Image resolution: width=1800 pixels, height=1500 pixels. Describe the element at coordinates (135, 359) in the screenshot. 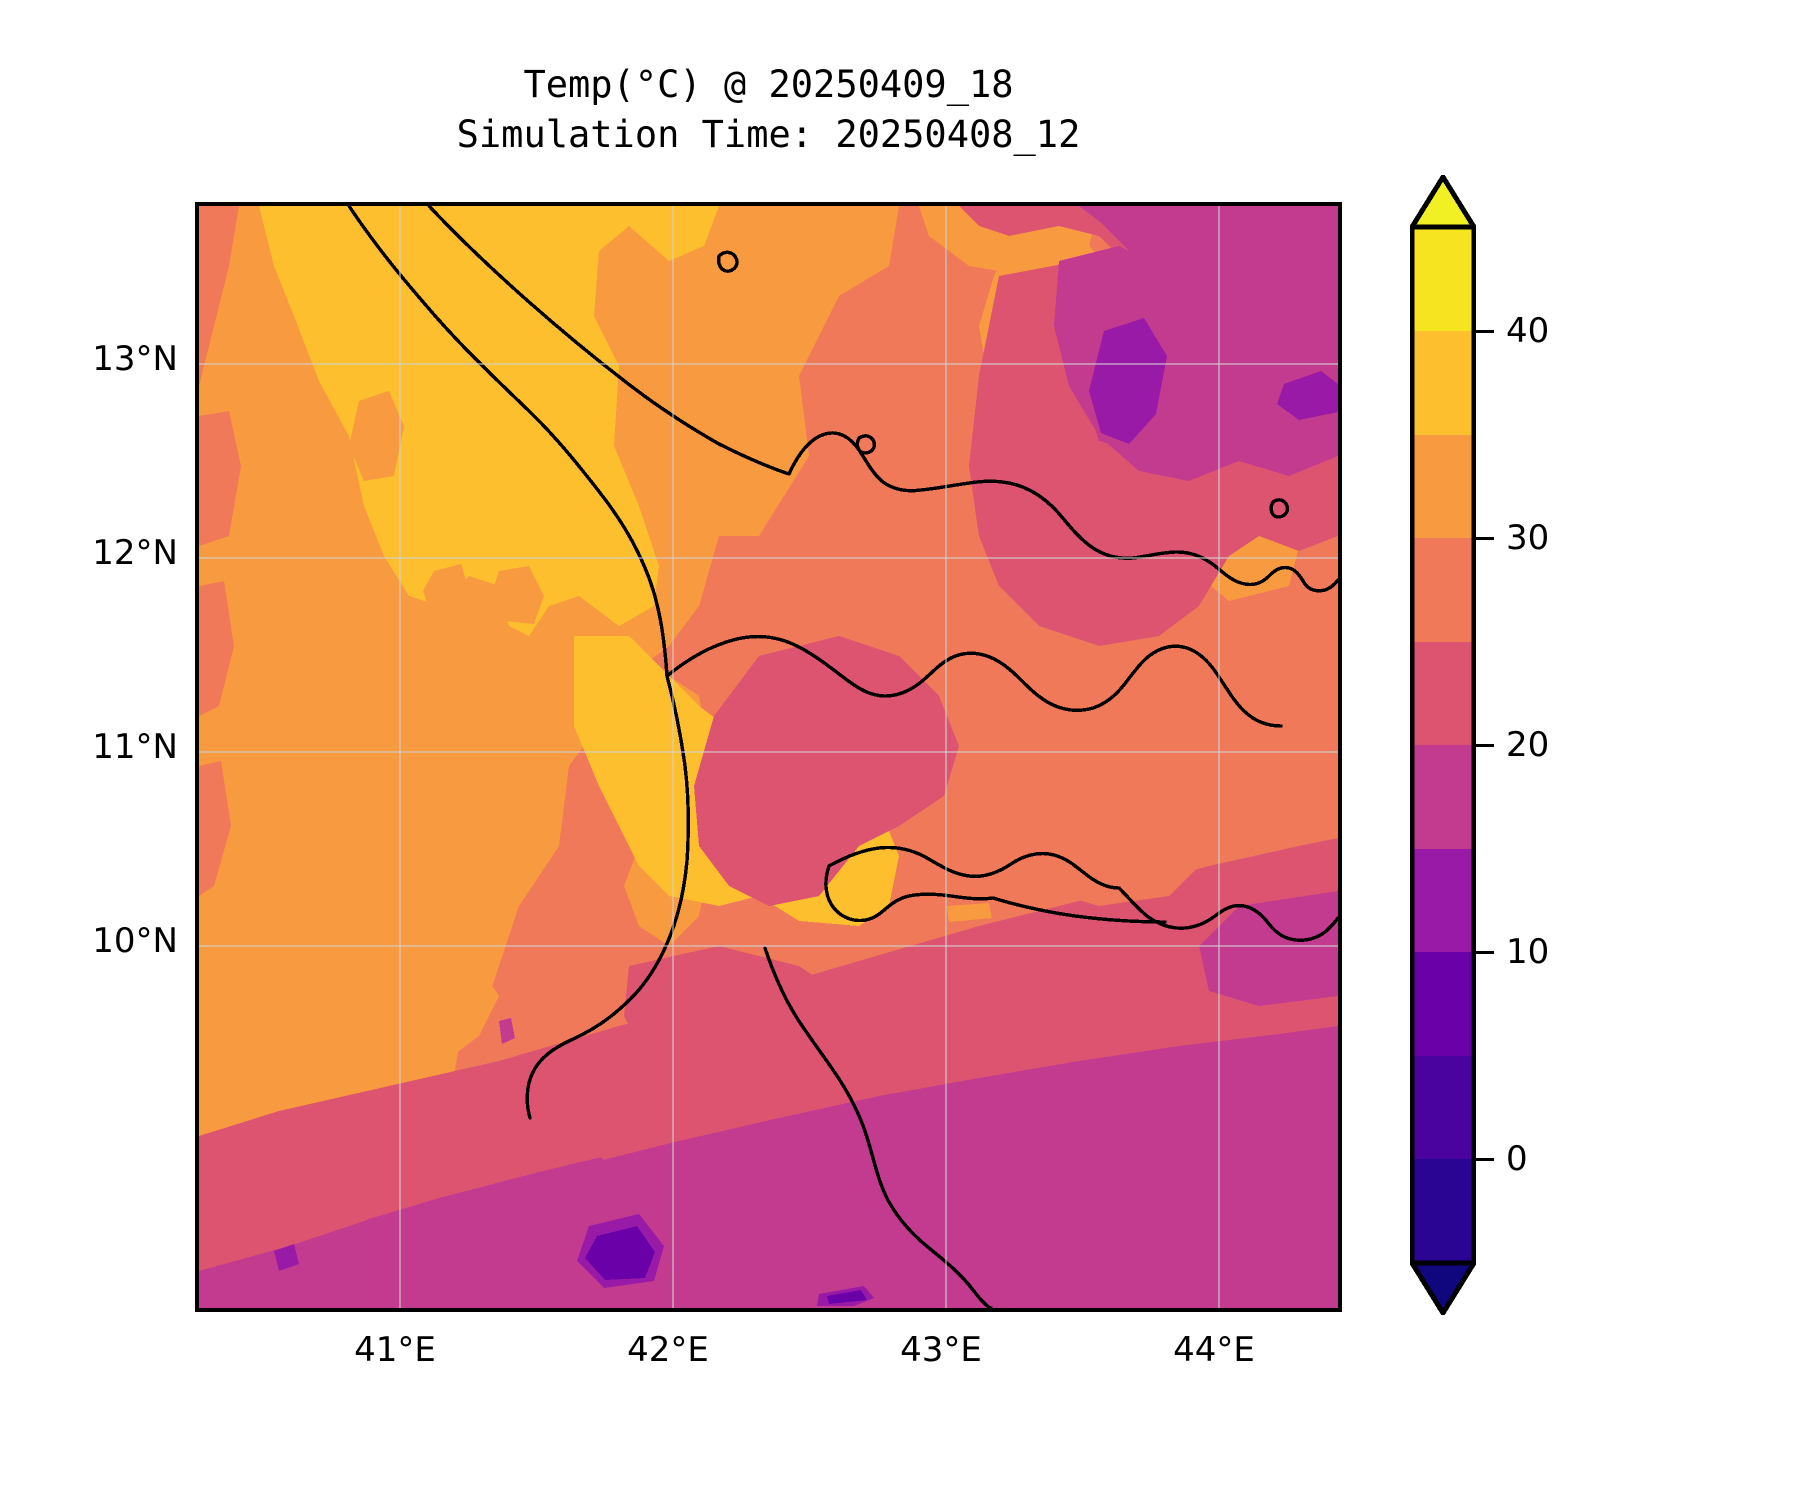

I see `y-axis-tick-label: 13°N` at that location.